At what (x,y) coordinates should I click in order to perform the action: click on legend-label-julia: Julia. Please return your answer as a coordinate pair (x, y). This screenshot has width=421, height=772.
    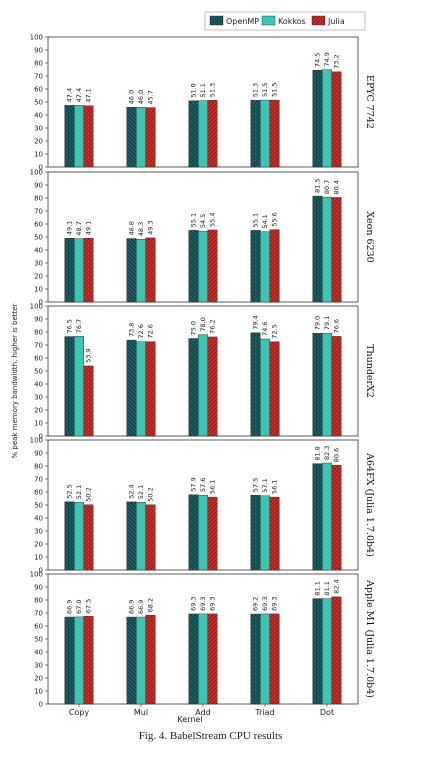
    Looking at the image, I should click on (336, 21).